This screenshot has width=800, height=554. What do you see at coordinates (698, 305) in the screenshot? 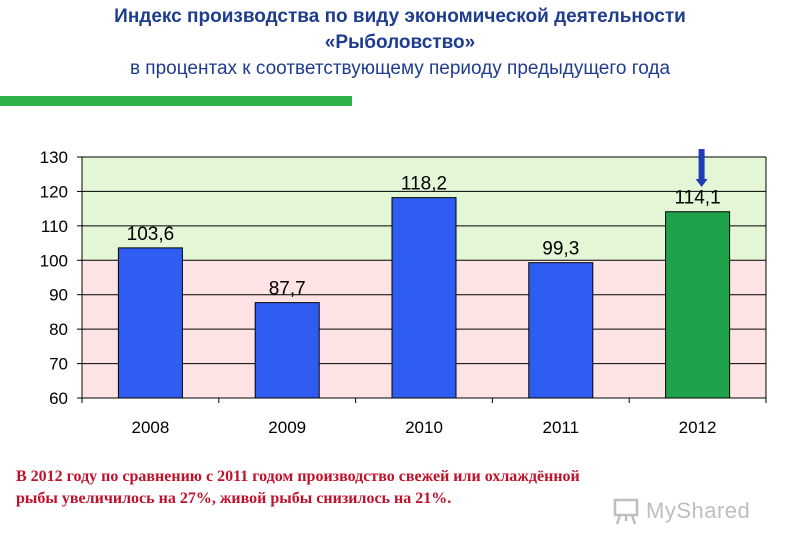
I see `bar-2012` at bounding box center [698, 305].